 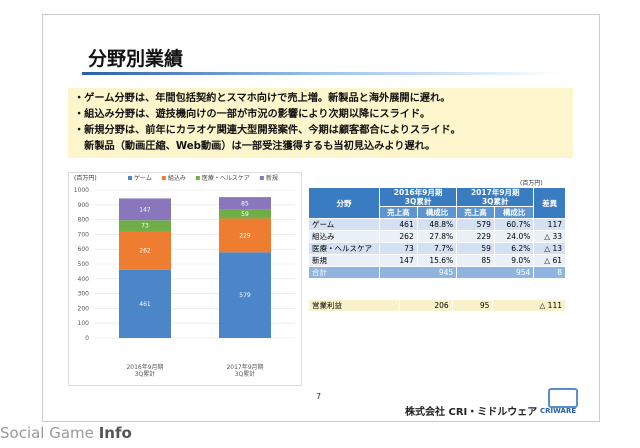 I want to click on cell: 24.0%, so click(x=514, y=236).